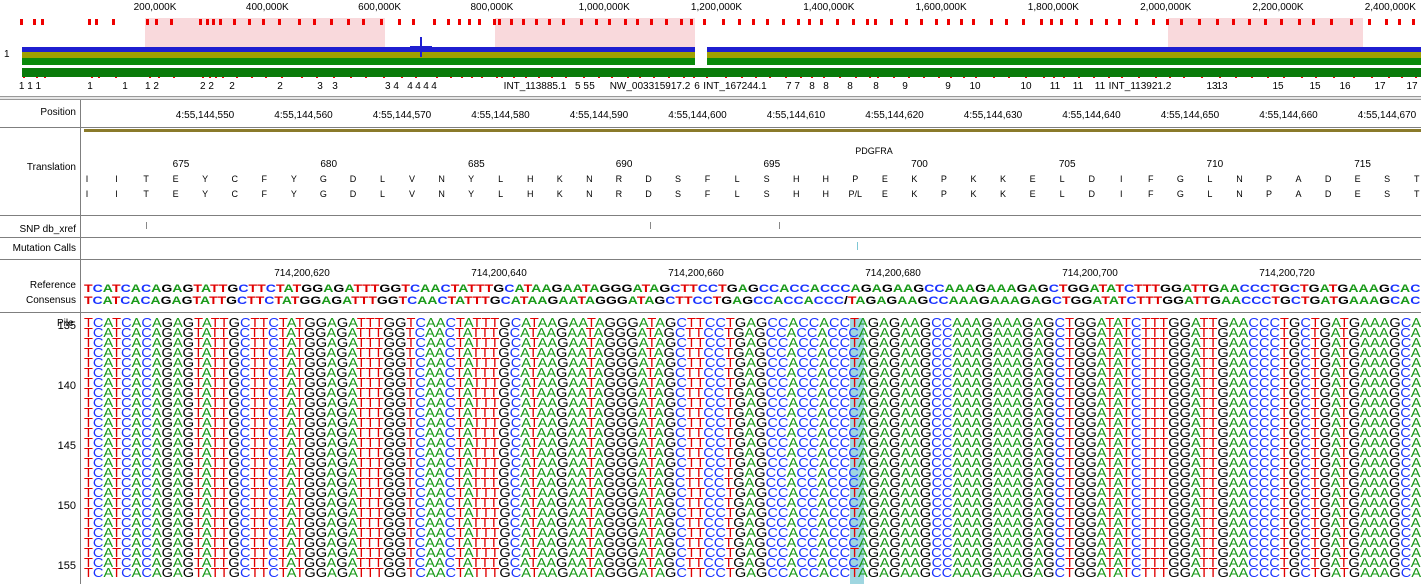 The image size is (1421, 584). I want to click on amino-acid: R, so click(619, 179).